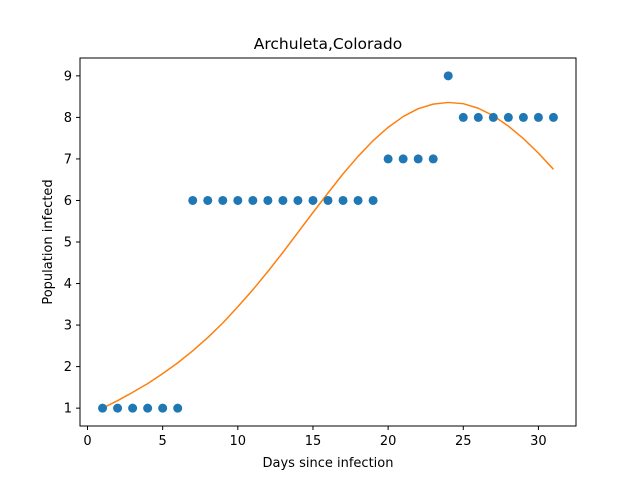  What do you see at coordinates (68, 284) in the screenshot?
I see `y-tick-label: 4` at bounding box center [68, 284].